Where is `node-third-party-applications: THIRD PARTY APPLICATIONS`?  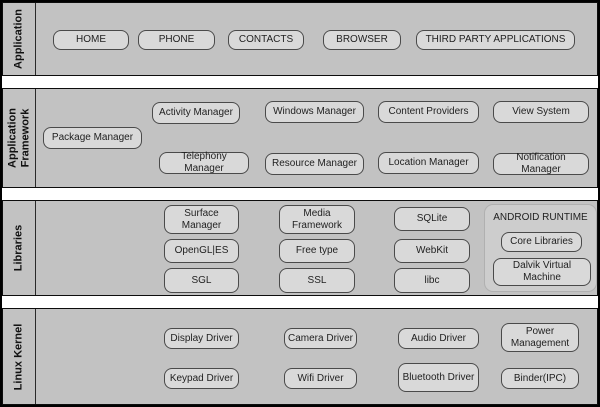 node-third-party-applications: THIRD PARTY APPLICATIONS is located at coordinates (495, 40).